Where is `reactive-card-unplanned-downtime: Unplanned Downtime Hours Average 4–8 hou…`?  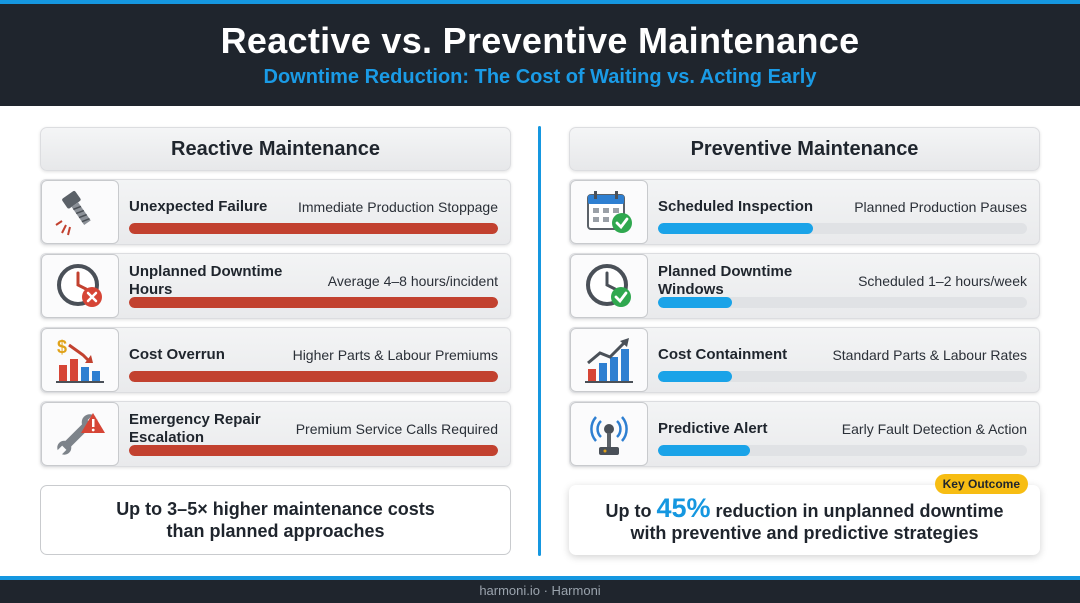 reactive-card-unplanned-downtime: Unplanned Downtime Hours Average 4–8 hou… is located at coordinates (275, 286).